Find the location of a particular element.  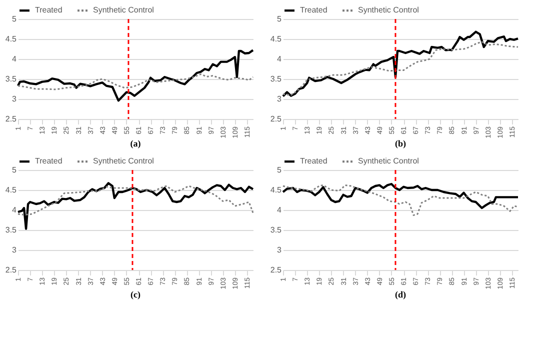

text: (b) is located at coordinates (400, 143).